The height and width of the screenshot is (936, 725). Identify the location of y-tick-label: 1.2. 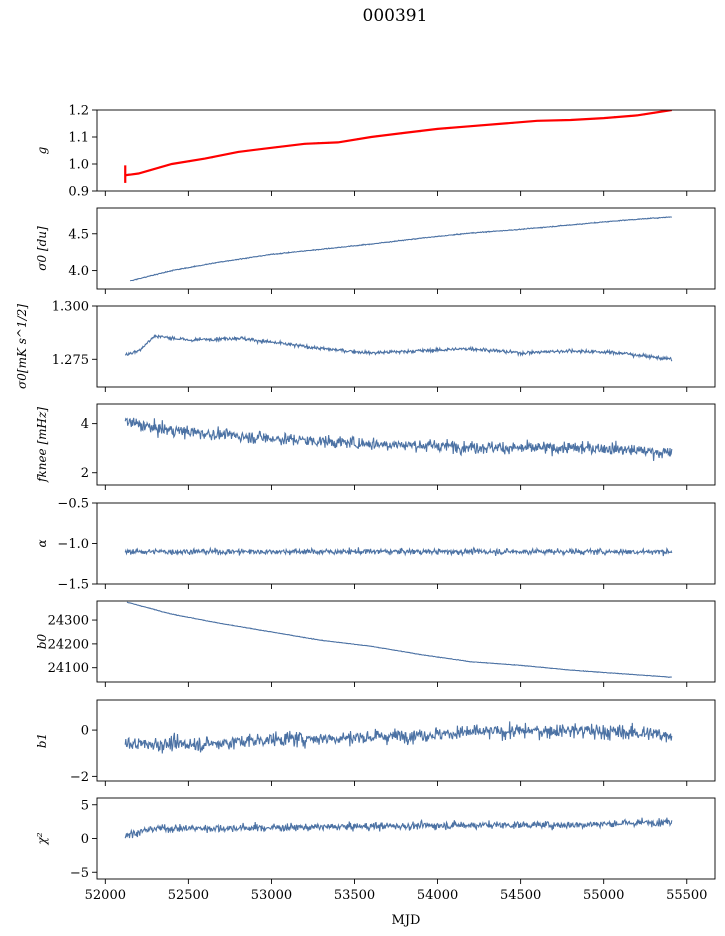
(78, 111).